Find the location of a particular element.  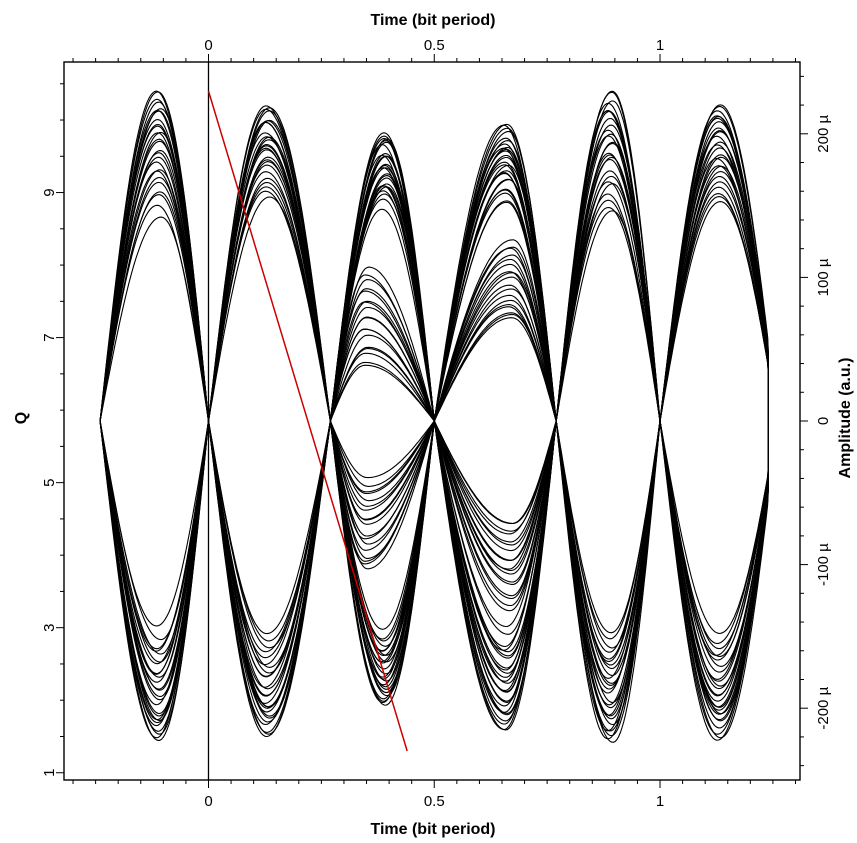

y-tick-label-right: -200 µ is located at coordinates (823, 707).